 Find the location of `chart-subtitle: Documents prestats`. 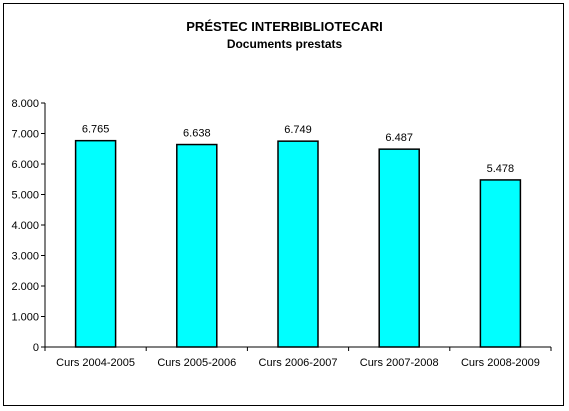

chart-subtitle: Documents prestats is located at coordinates (284, 44).